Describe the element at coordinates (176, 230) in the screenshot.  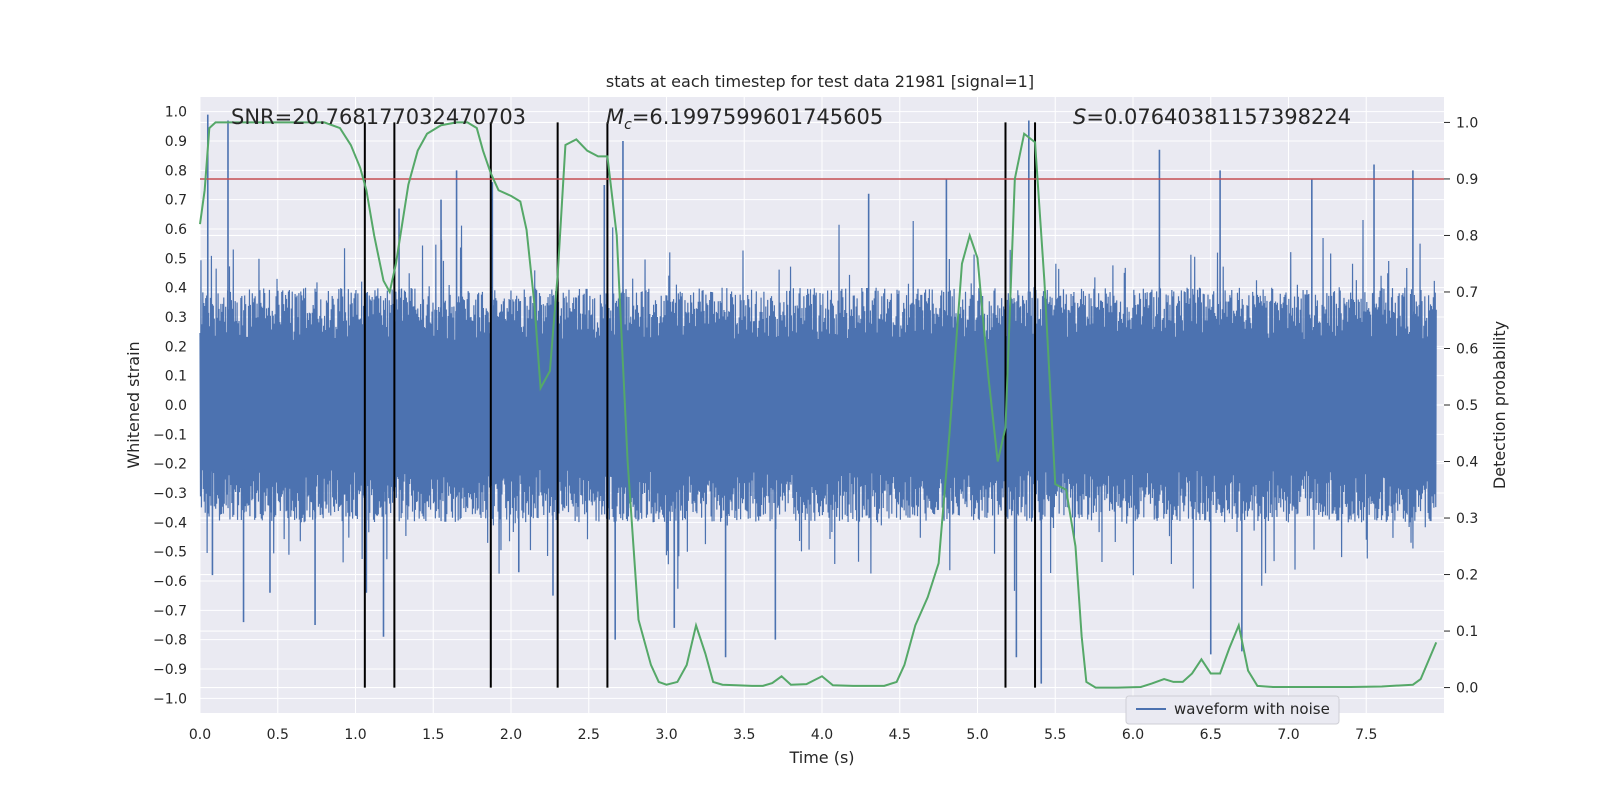
I see `y-tick-label: 0.6` at that location.